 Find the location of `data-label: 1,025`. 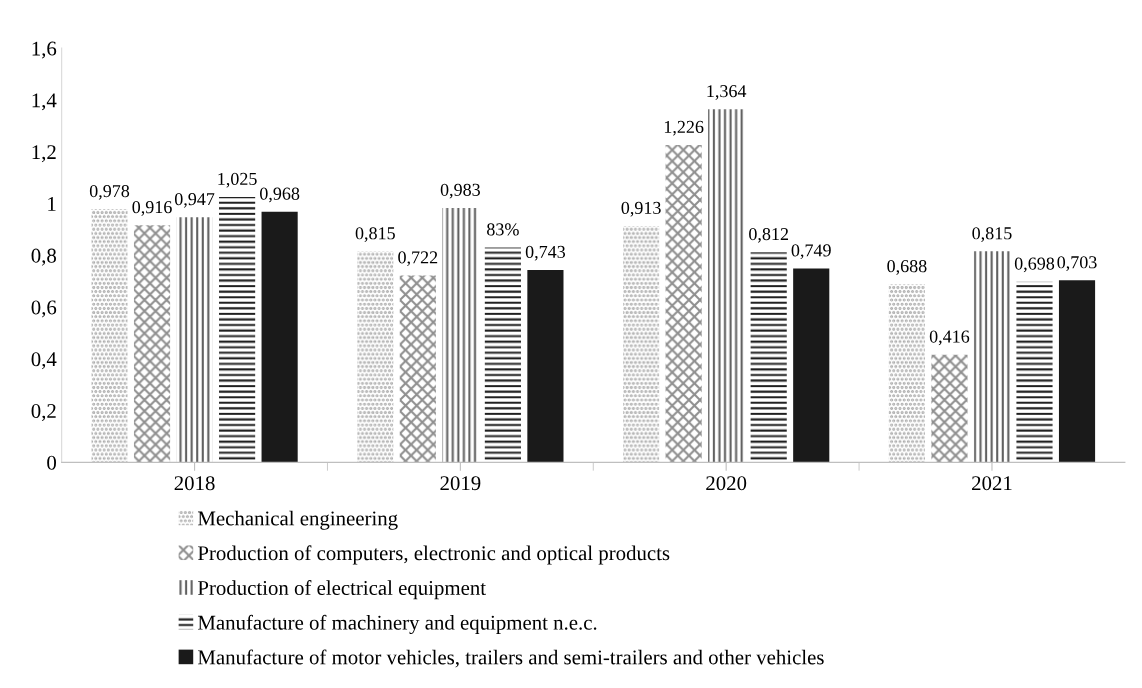

data-label: 1,025 is located at coordinates (237, 180).